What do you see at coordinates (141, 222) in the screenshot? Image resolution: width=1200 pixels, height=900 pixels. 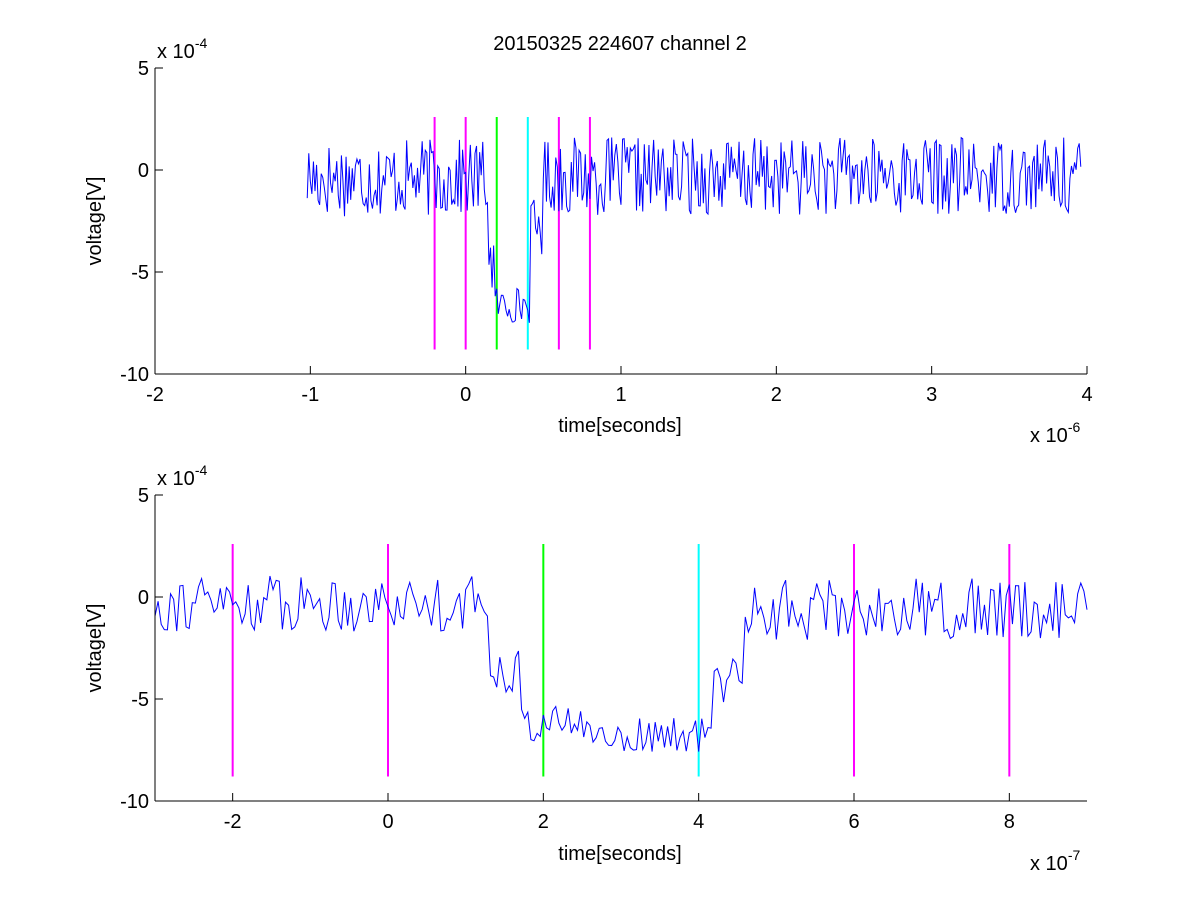 I see `top-y-ticks: -10 -5 0 5` at bounding box center [141, 222].